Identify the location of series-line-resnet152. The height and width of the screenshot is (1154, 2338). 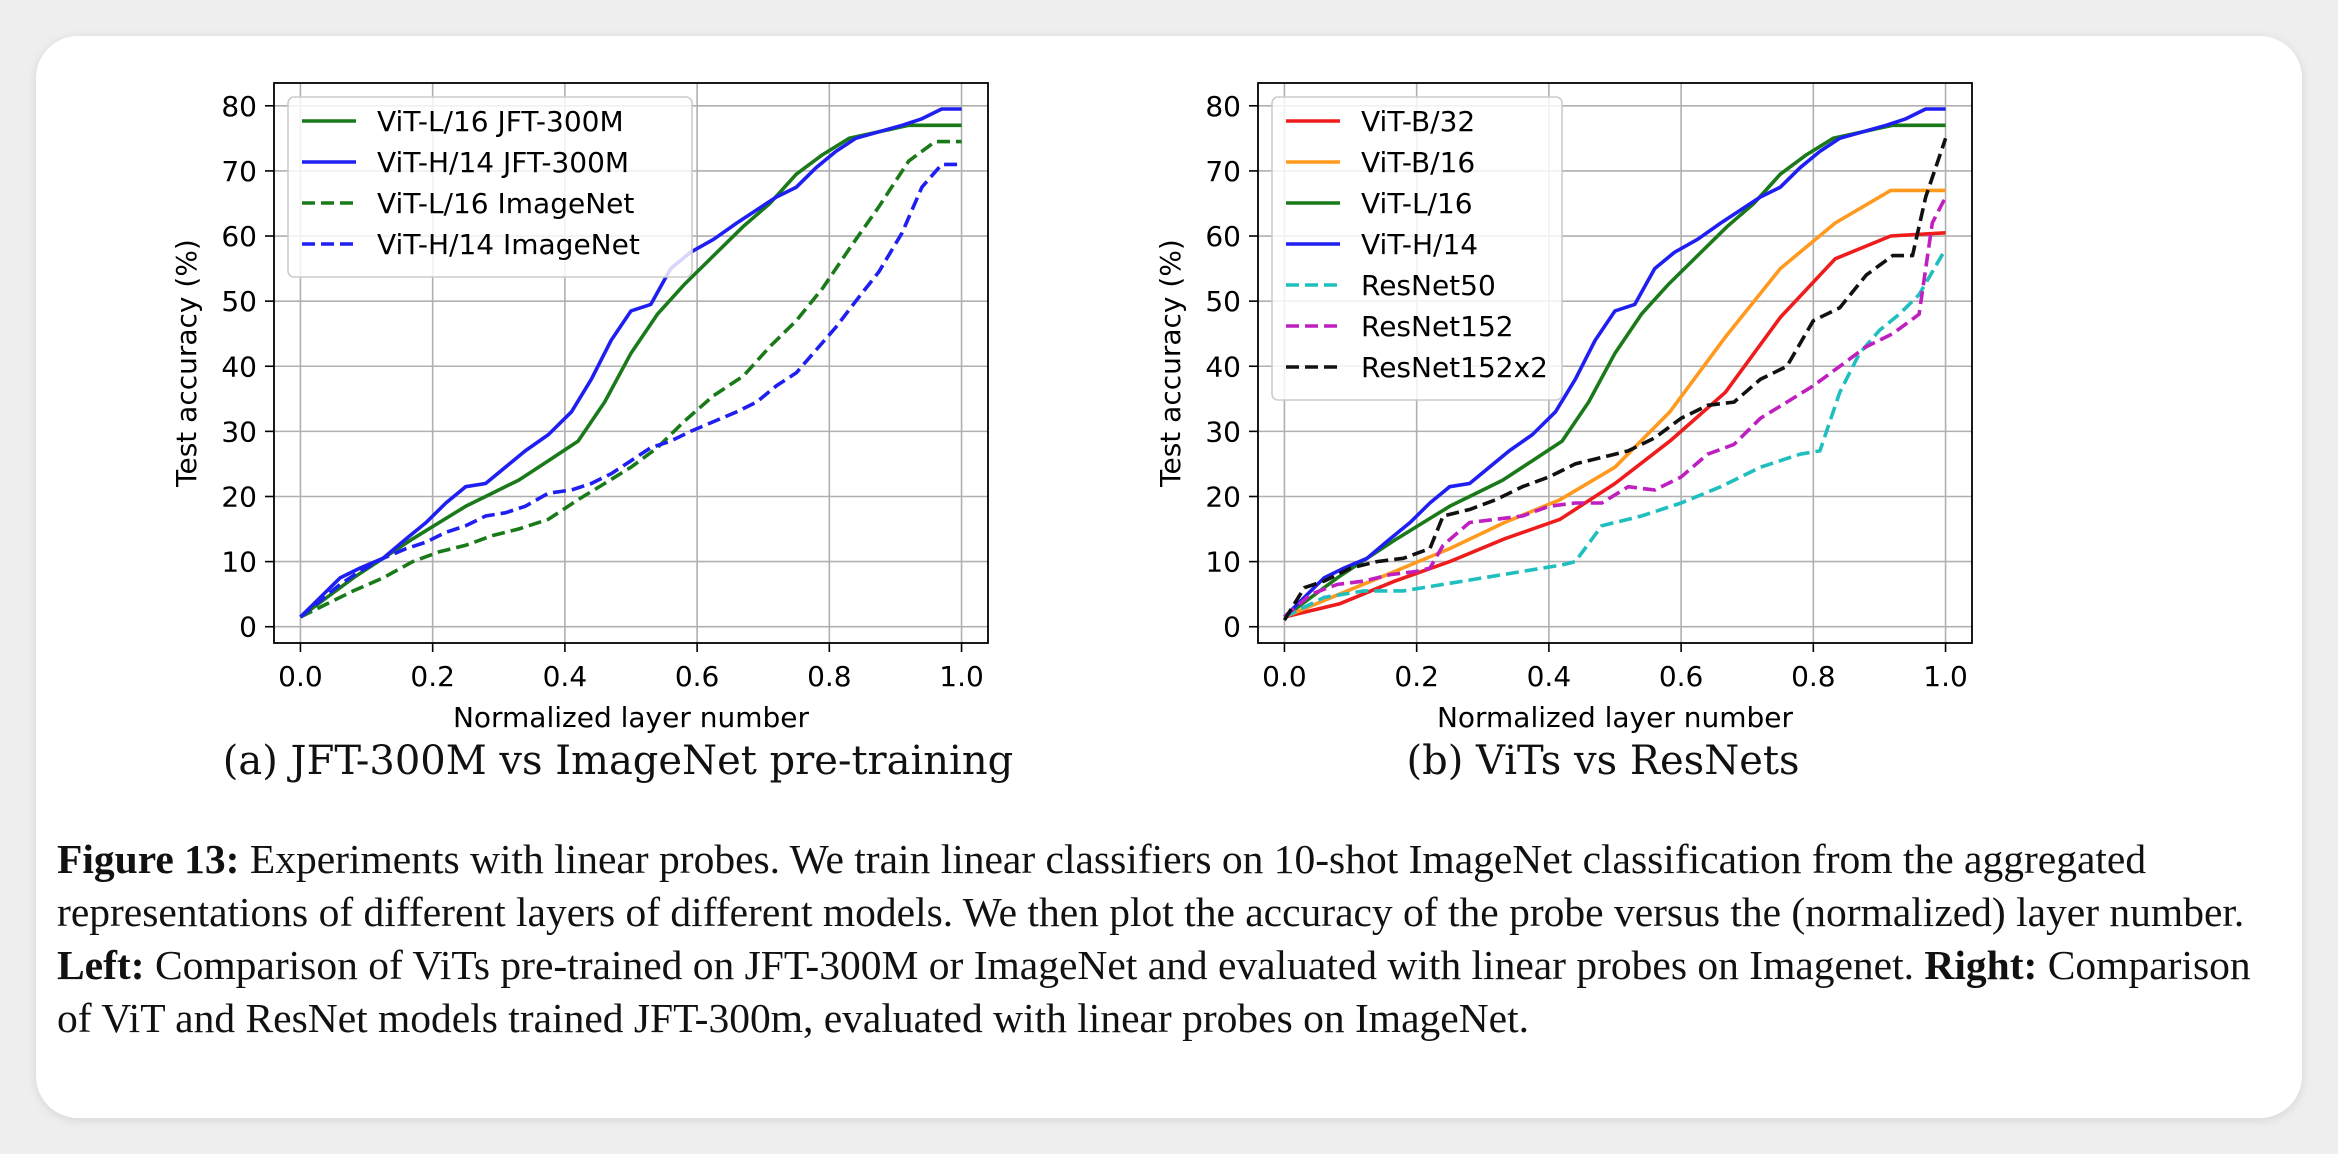
(1615, 407).